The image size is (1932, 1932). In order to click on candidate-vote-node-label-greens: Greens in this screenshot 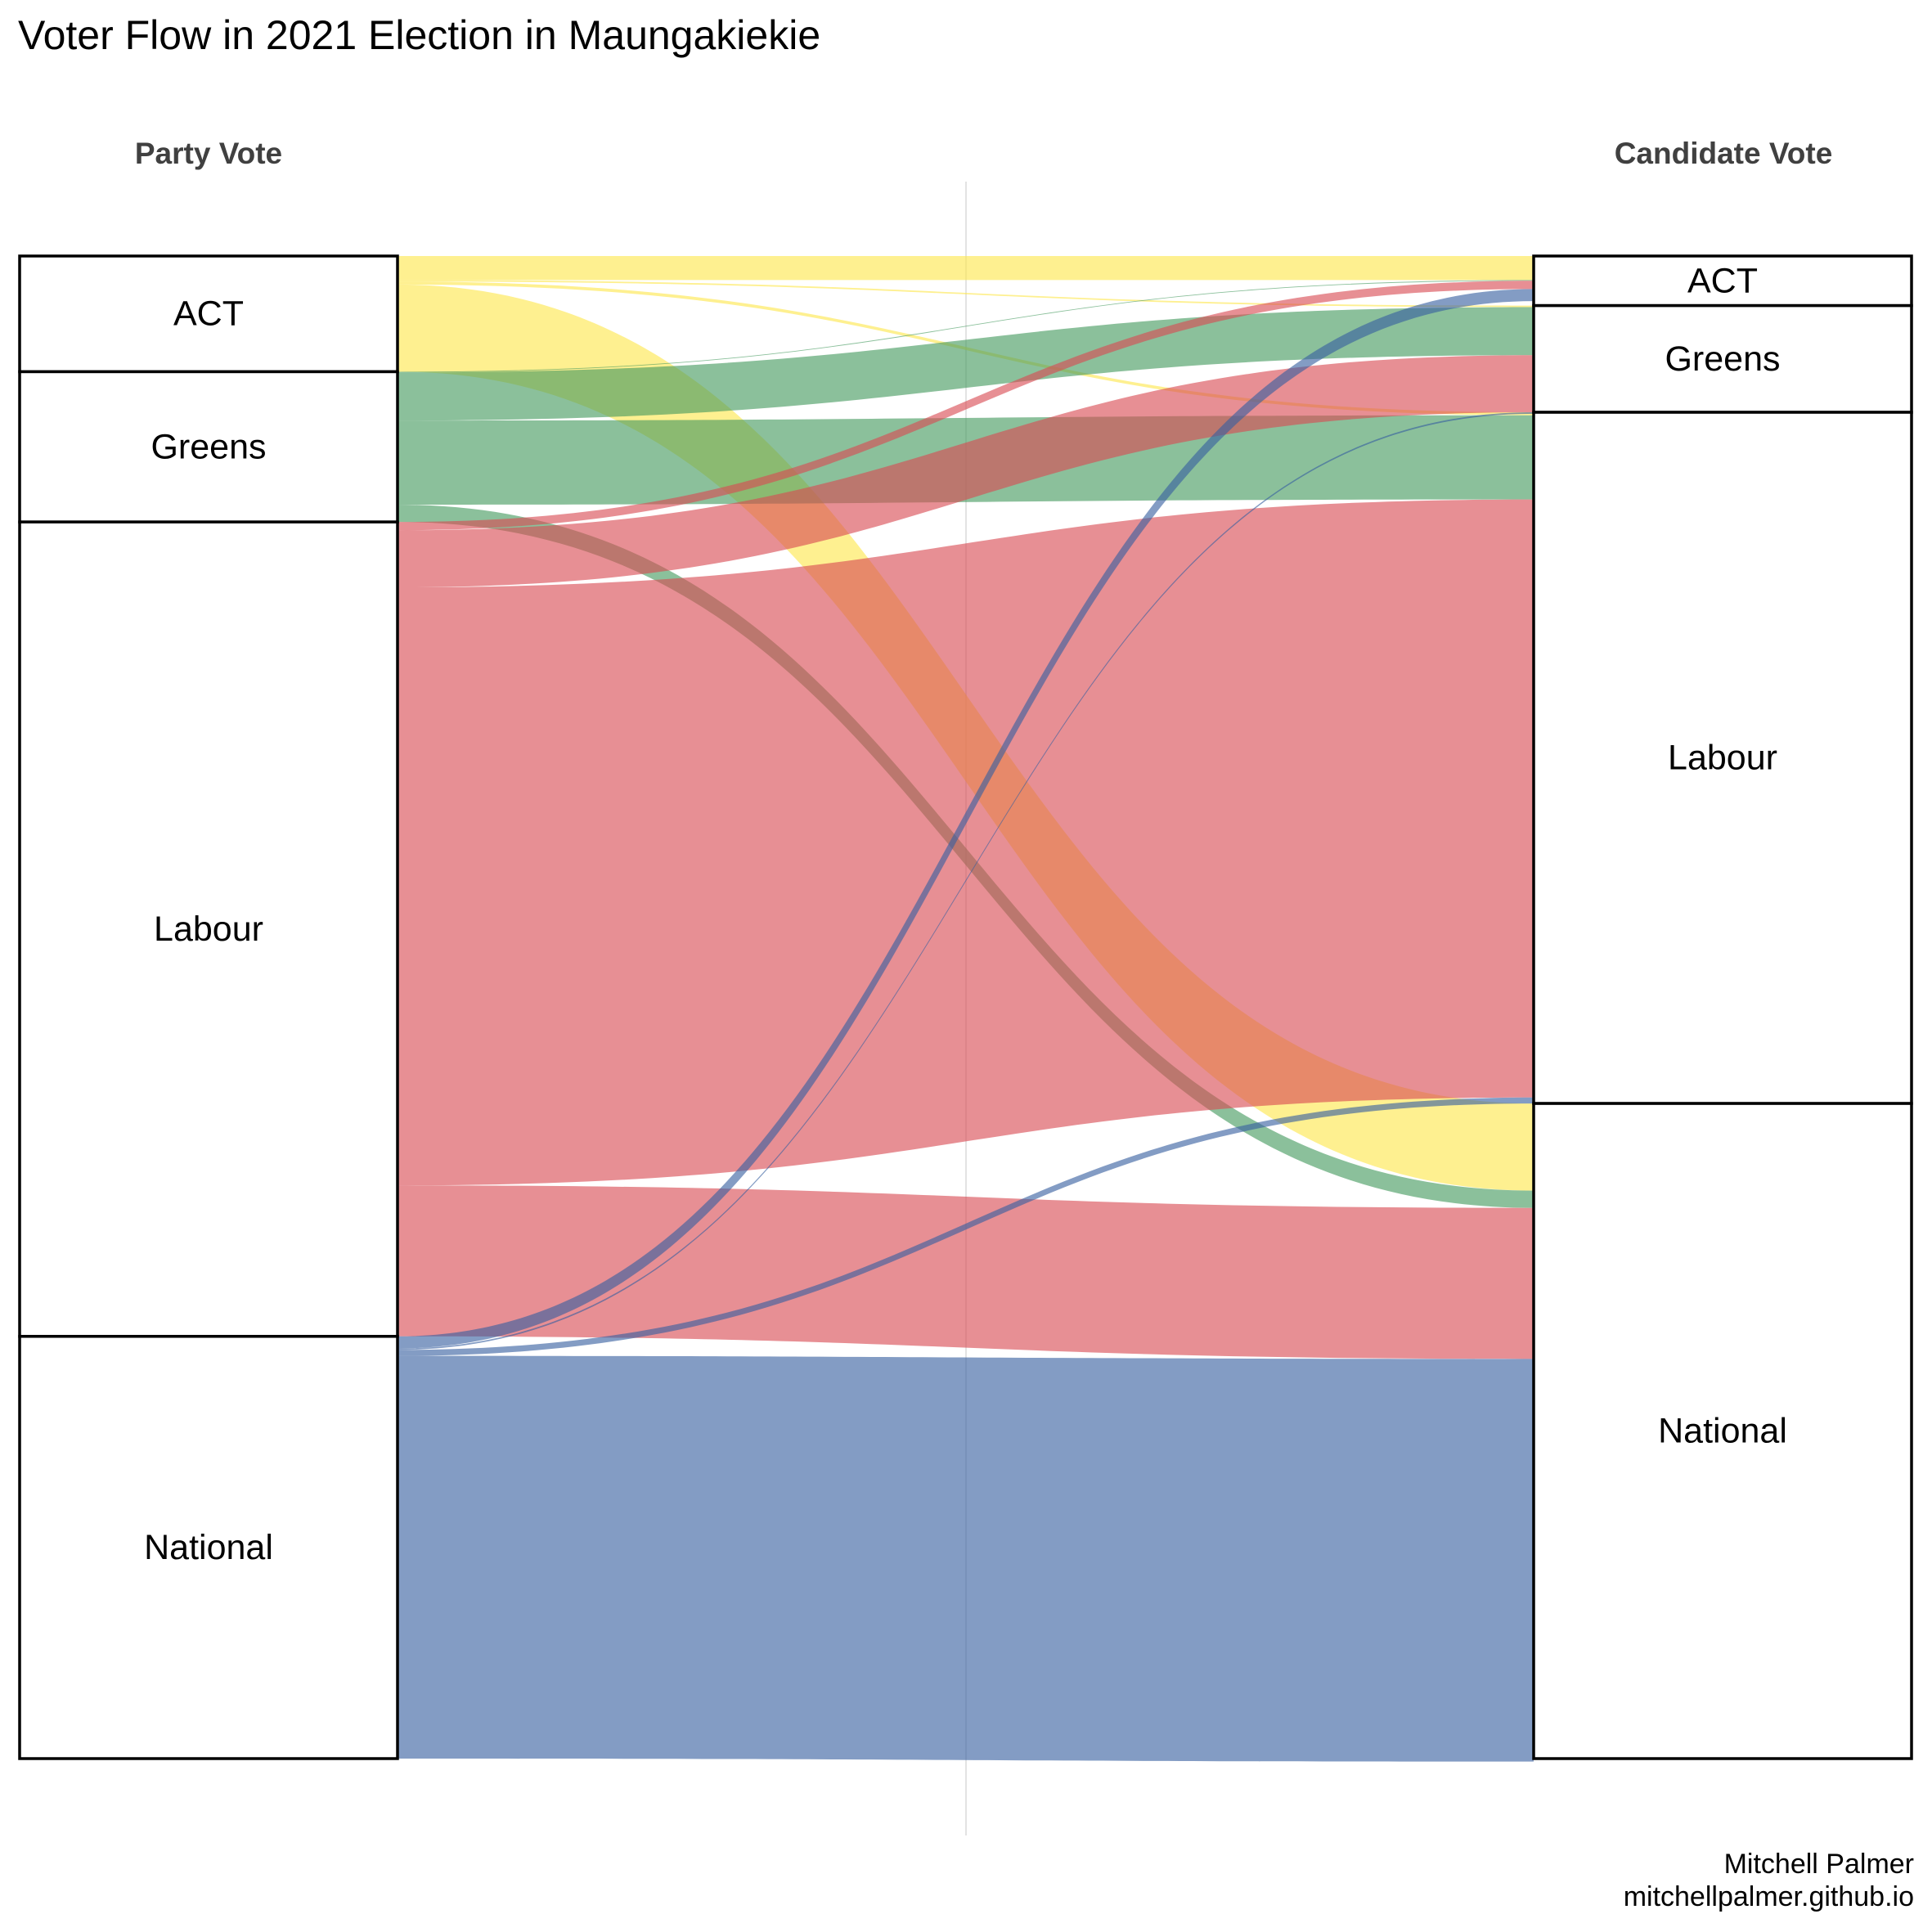, I will do `click(1723, 359)`.